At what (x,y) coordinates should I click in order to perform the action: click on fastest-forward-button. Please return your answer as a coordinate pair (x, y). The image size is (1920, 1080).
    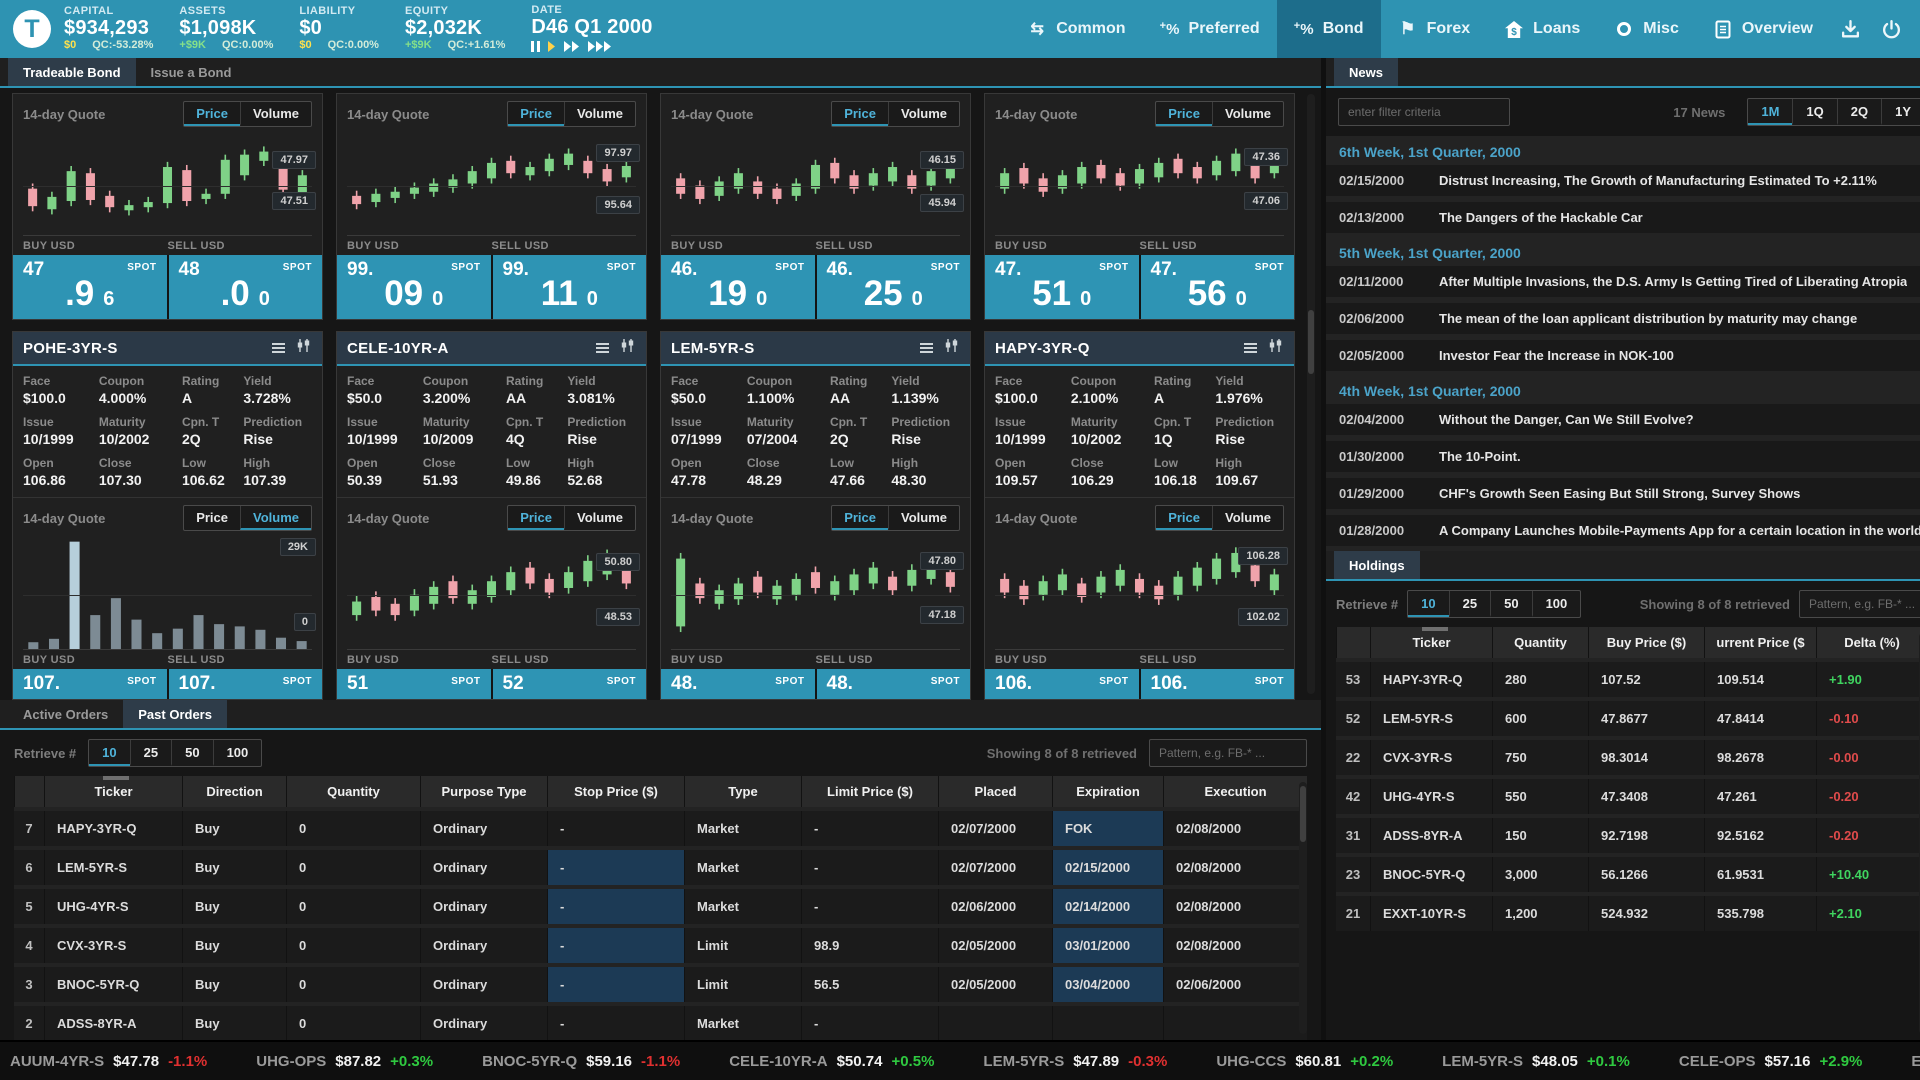
    Looking at the image, I should click on (600, 46).